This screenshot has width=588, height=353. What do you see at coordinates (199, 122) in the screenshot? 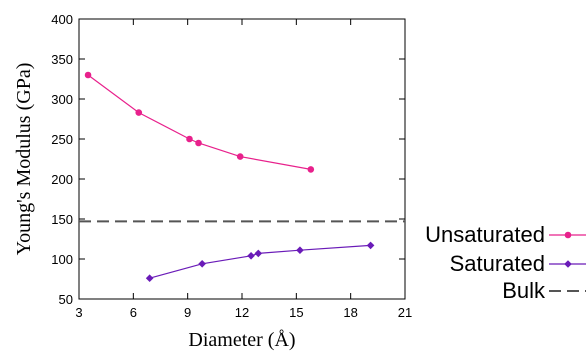
I see `series-line-unsaturated` at bounding box center [199, 122].